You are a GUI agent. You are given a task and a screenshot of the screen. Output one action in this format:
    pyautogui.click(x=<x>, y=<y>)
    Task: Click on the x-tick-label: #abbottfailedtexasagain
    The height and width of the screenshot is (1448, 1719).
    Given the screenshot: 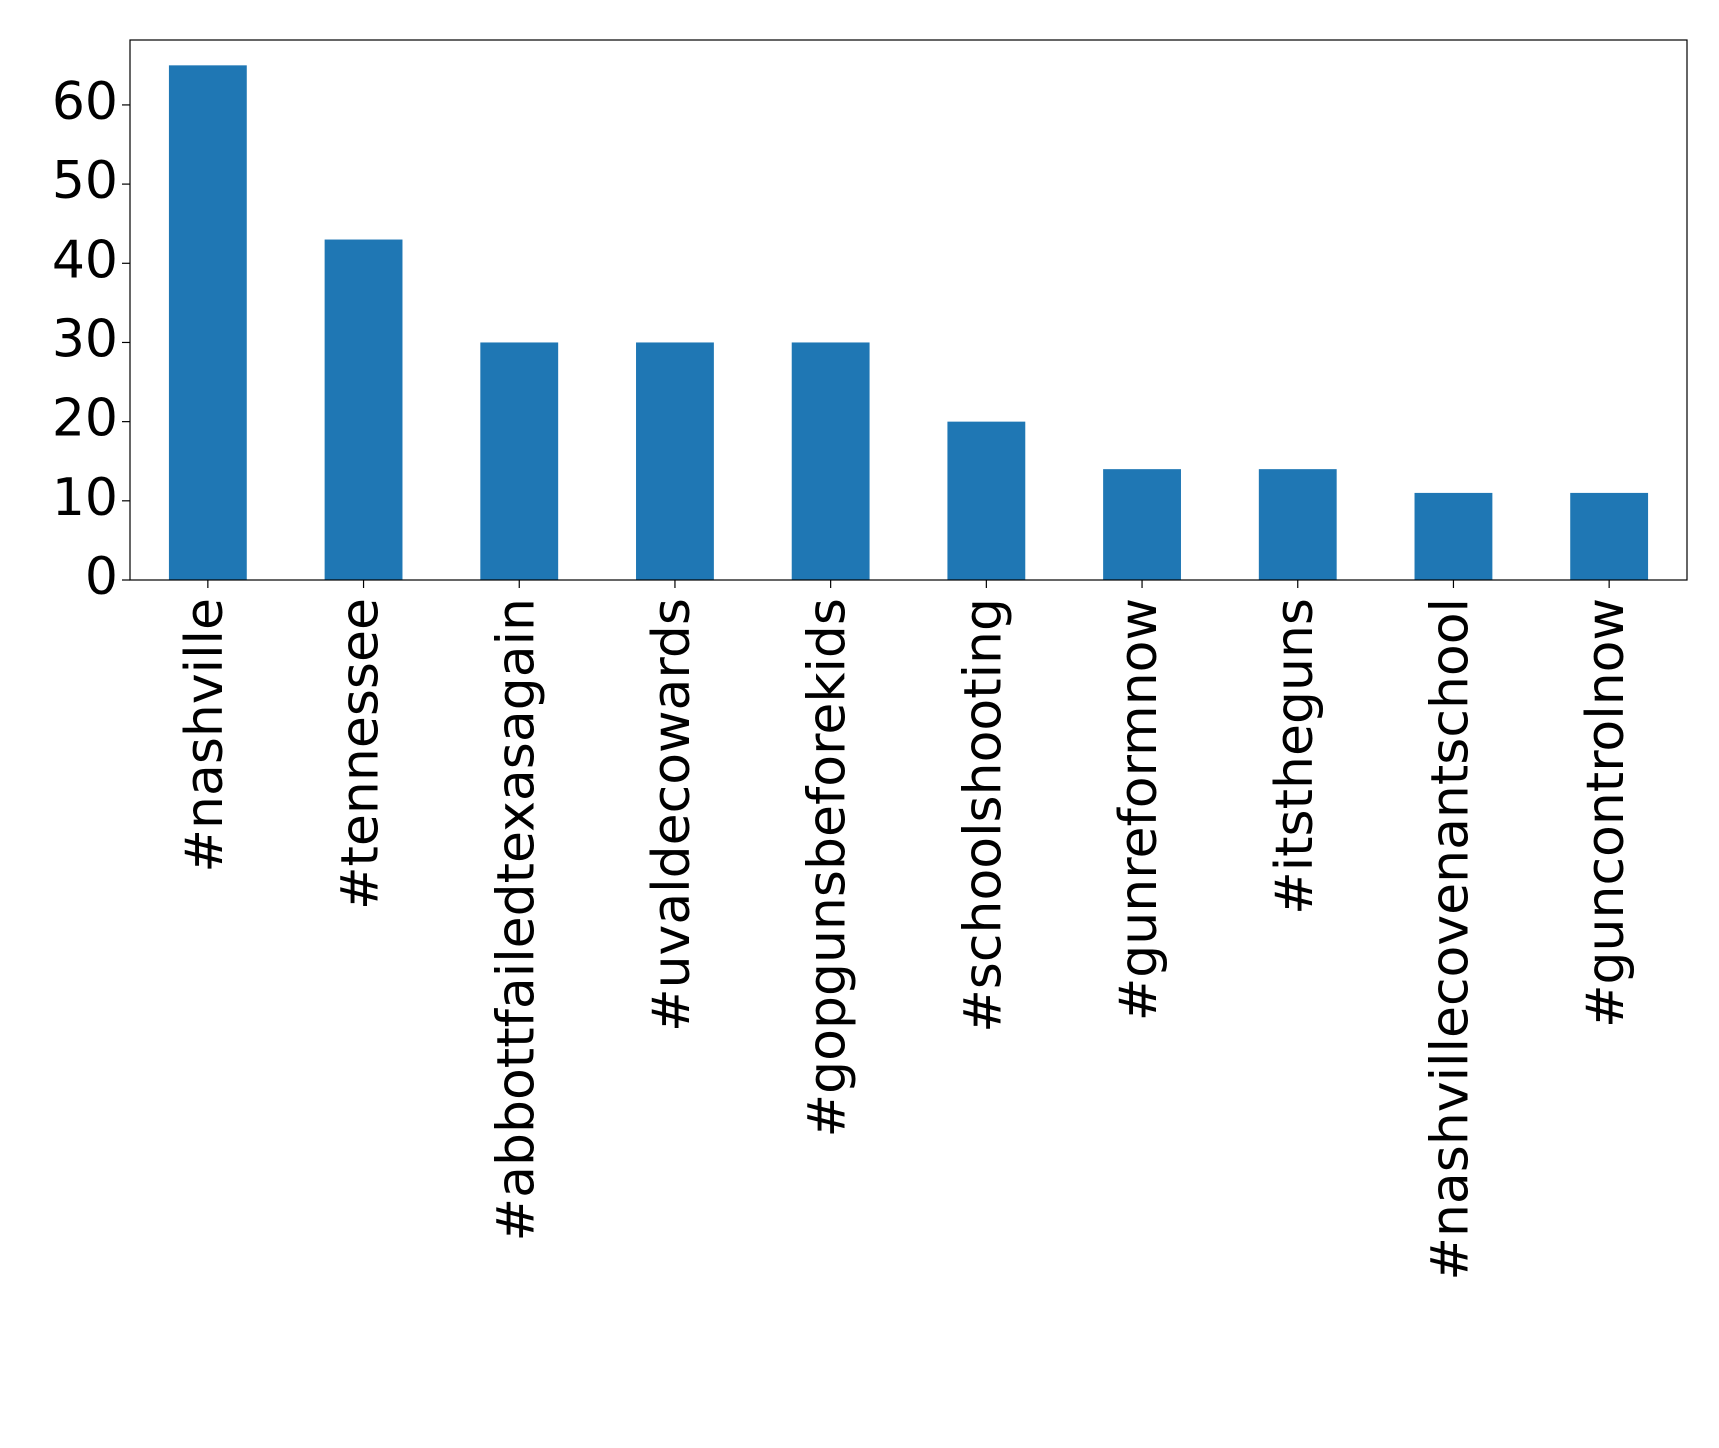 What is the action you would take?
    pyautogui.click(x=516, y=919)
    